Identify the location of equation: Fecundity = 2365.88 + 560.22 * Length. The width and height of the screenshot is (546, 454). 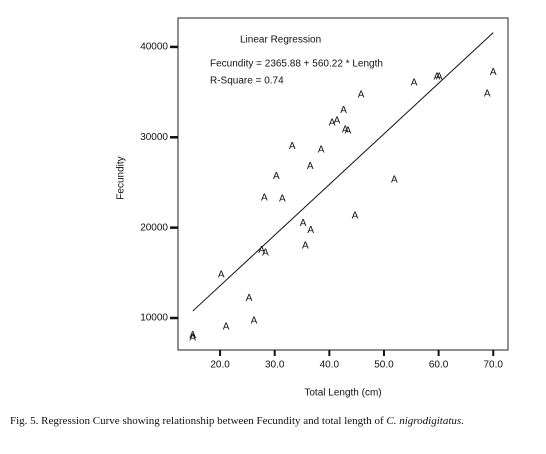
(296, 64).